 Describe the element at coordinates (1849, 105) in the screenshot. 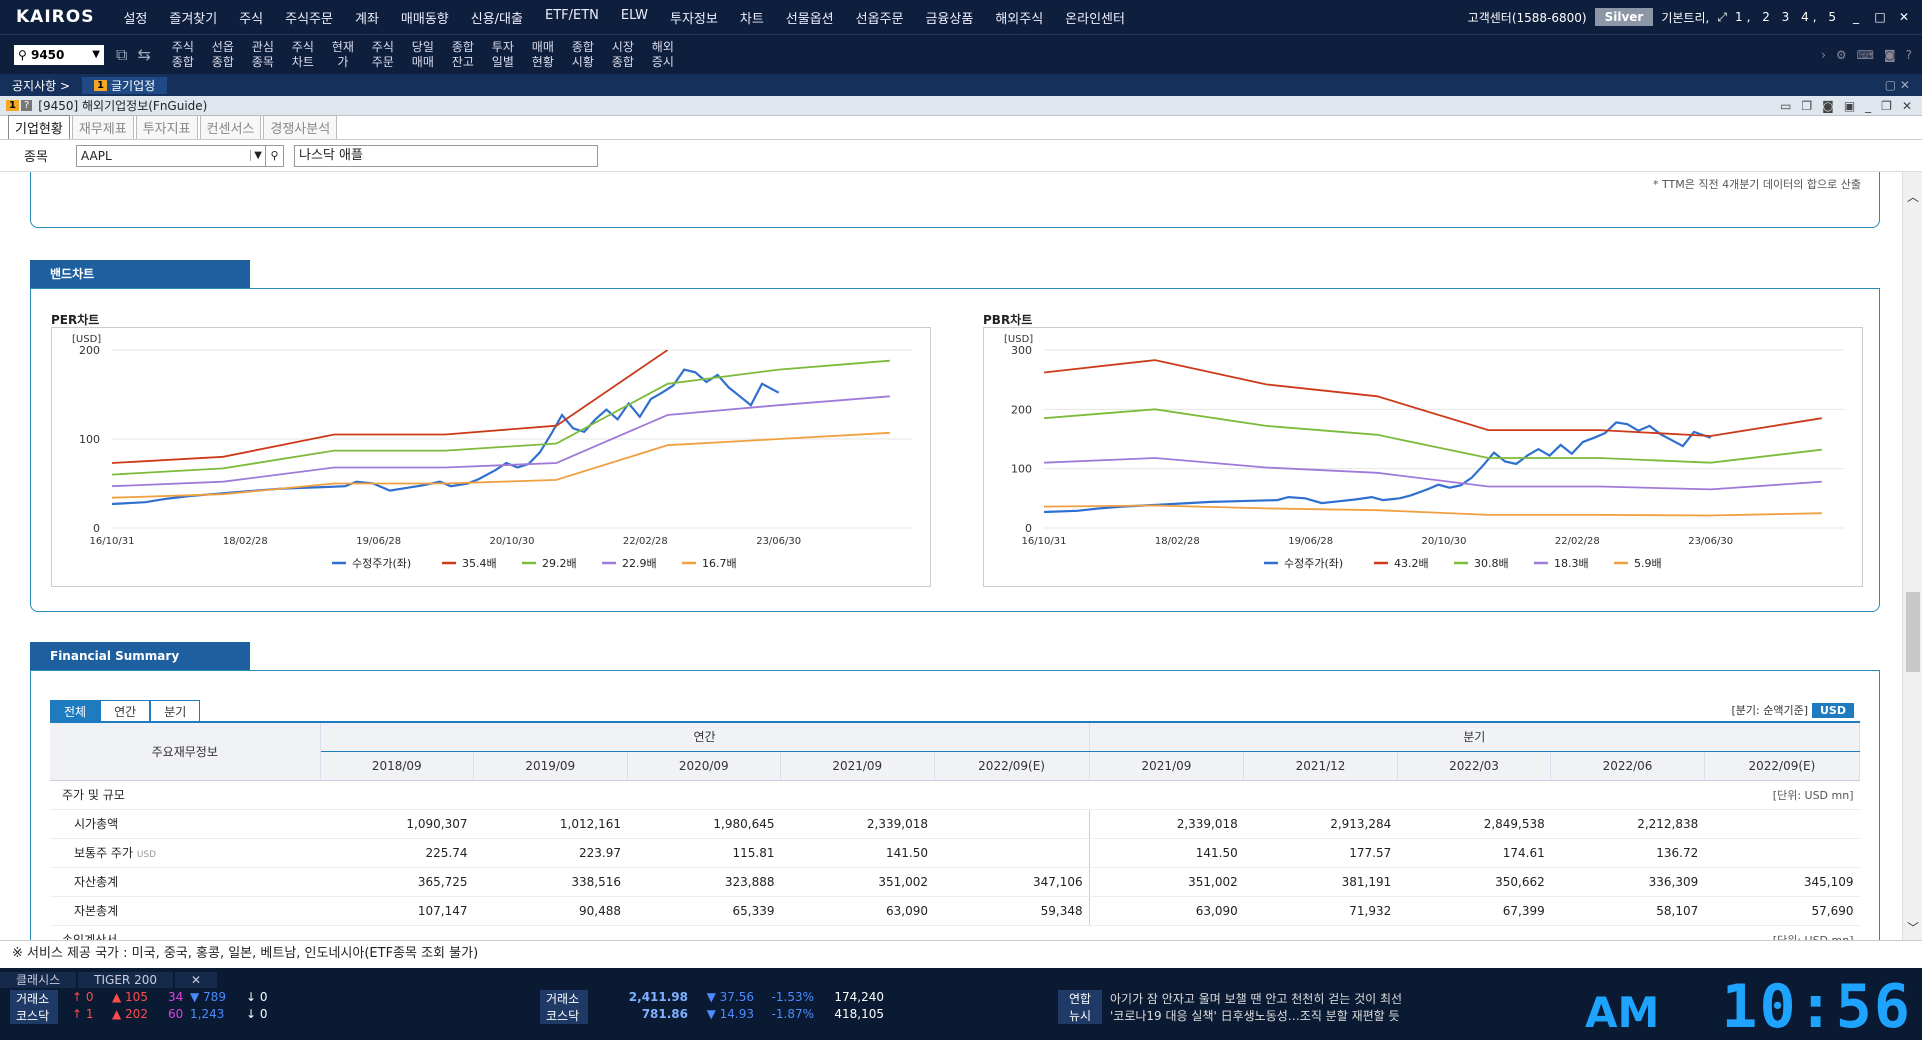

I see `window-lock-icon: ▣` at that location.